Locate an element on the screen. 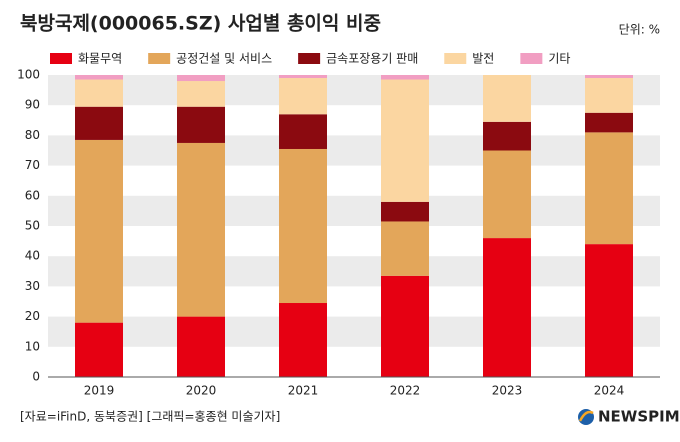  legend-label: 발전 is located at coordinates (483, 59).